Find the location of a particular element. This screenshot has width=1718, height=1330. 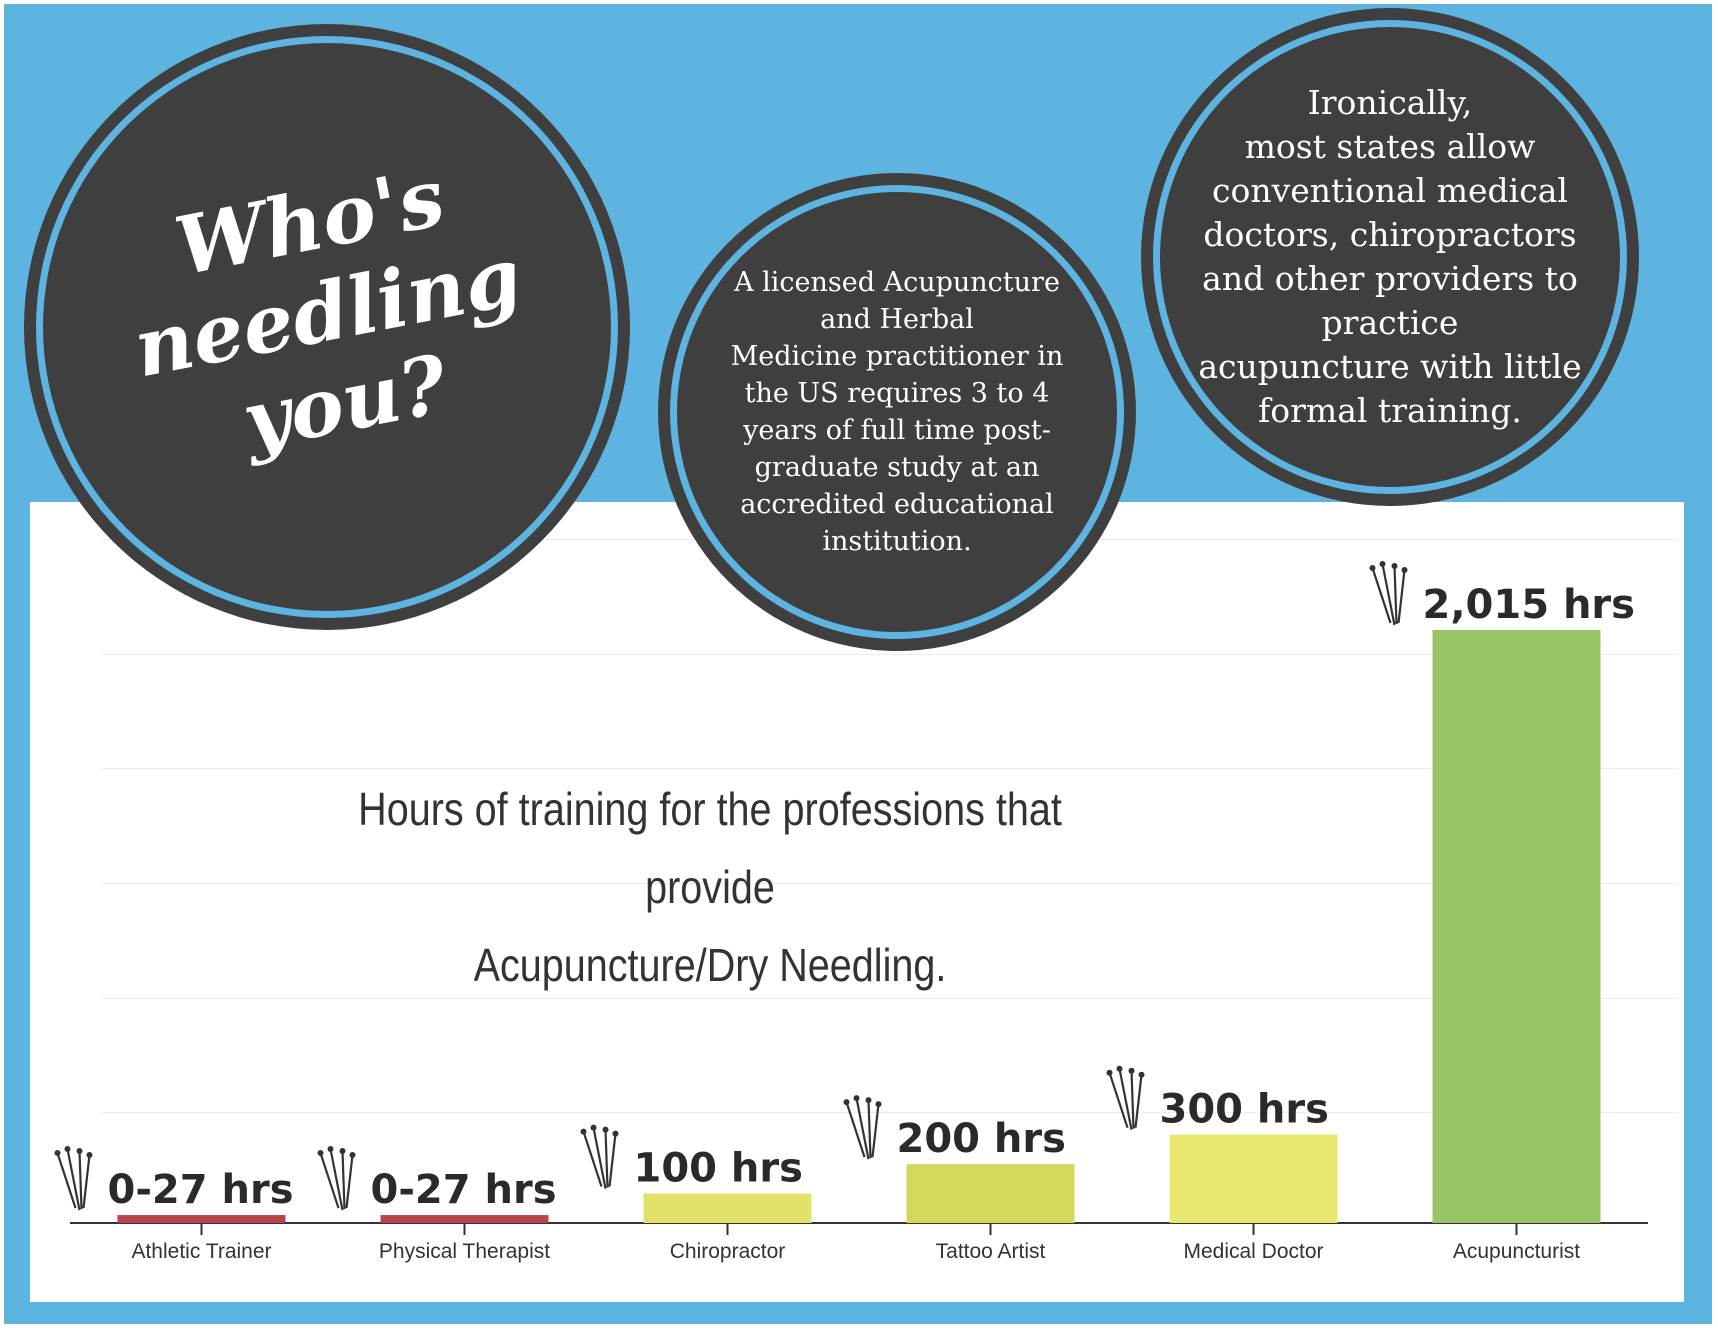

x-tick-label: Physical Therapist is located at coordinates (464, 1251).